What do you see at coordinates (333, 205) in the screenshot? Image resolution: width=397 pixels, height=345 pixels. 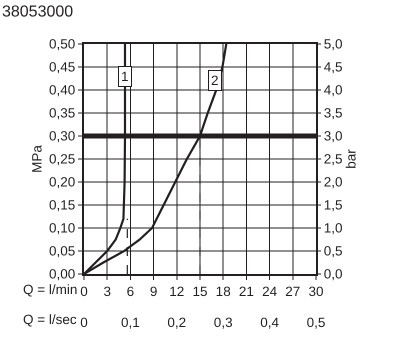 I see `y2-tick-label: 1,5` at bounding box center [333, 205].